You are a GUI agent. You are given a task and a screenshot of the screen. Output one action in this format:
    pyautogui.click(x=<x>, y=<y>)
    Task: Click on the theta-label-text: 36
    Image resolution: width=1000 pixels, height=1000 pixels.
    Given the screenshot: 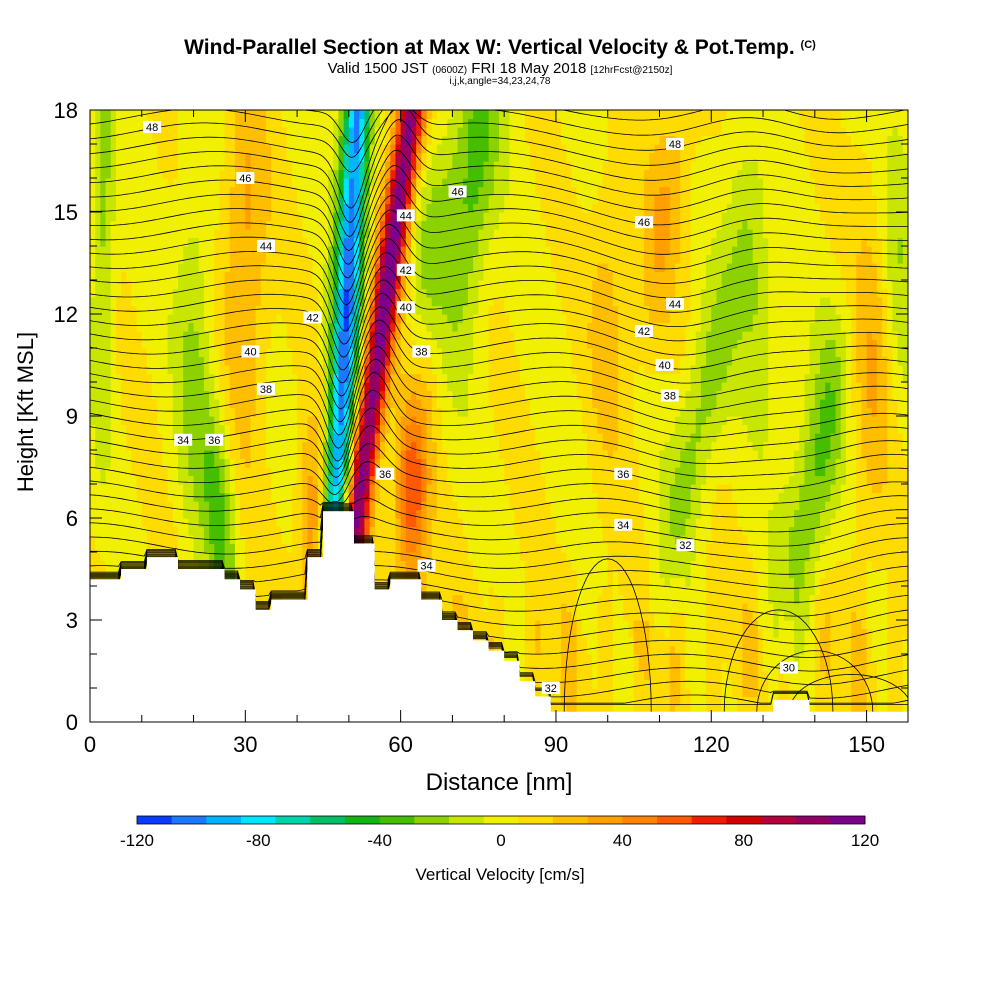 What is the action you would take?
    pyautogui.click(x=623, y=475)
    